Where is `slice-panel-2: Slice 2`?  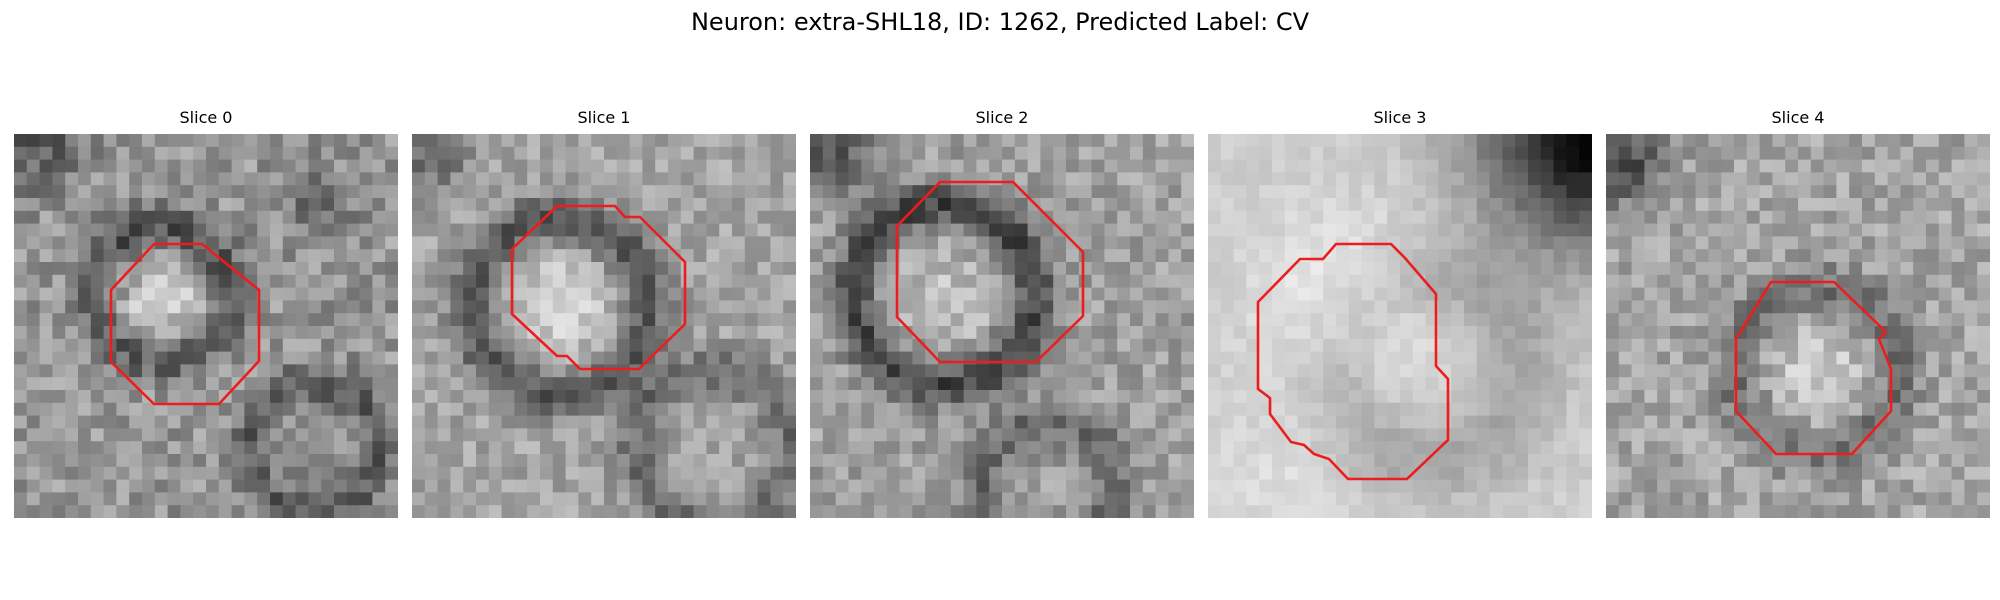 slice-panel-2: Slice 2 is located at coordinates (1002, 313).